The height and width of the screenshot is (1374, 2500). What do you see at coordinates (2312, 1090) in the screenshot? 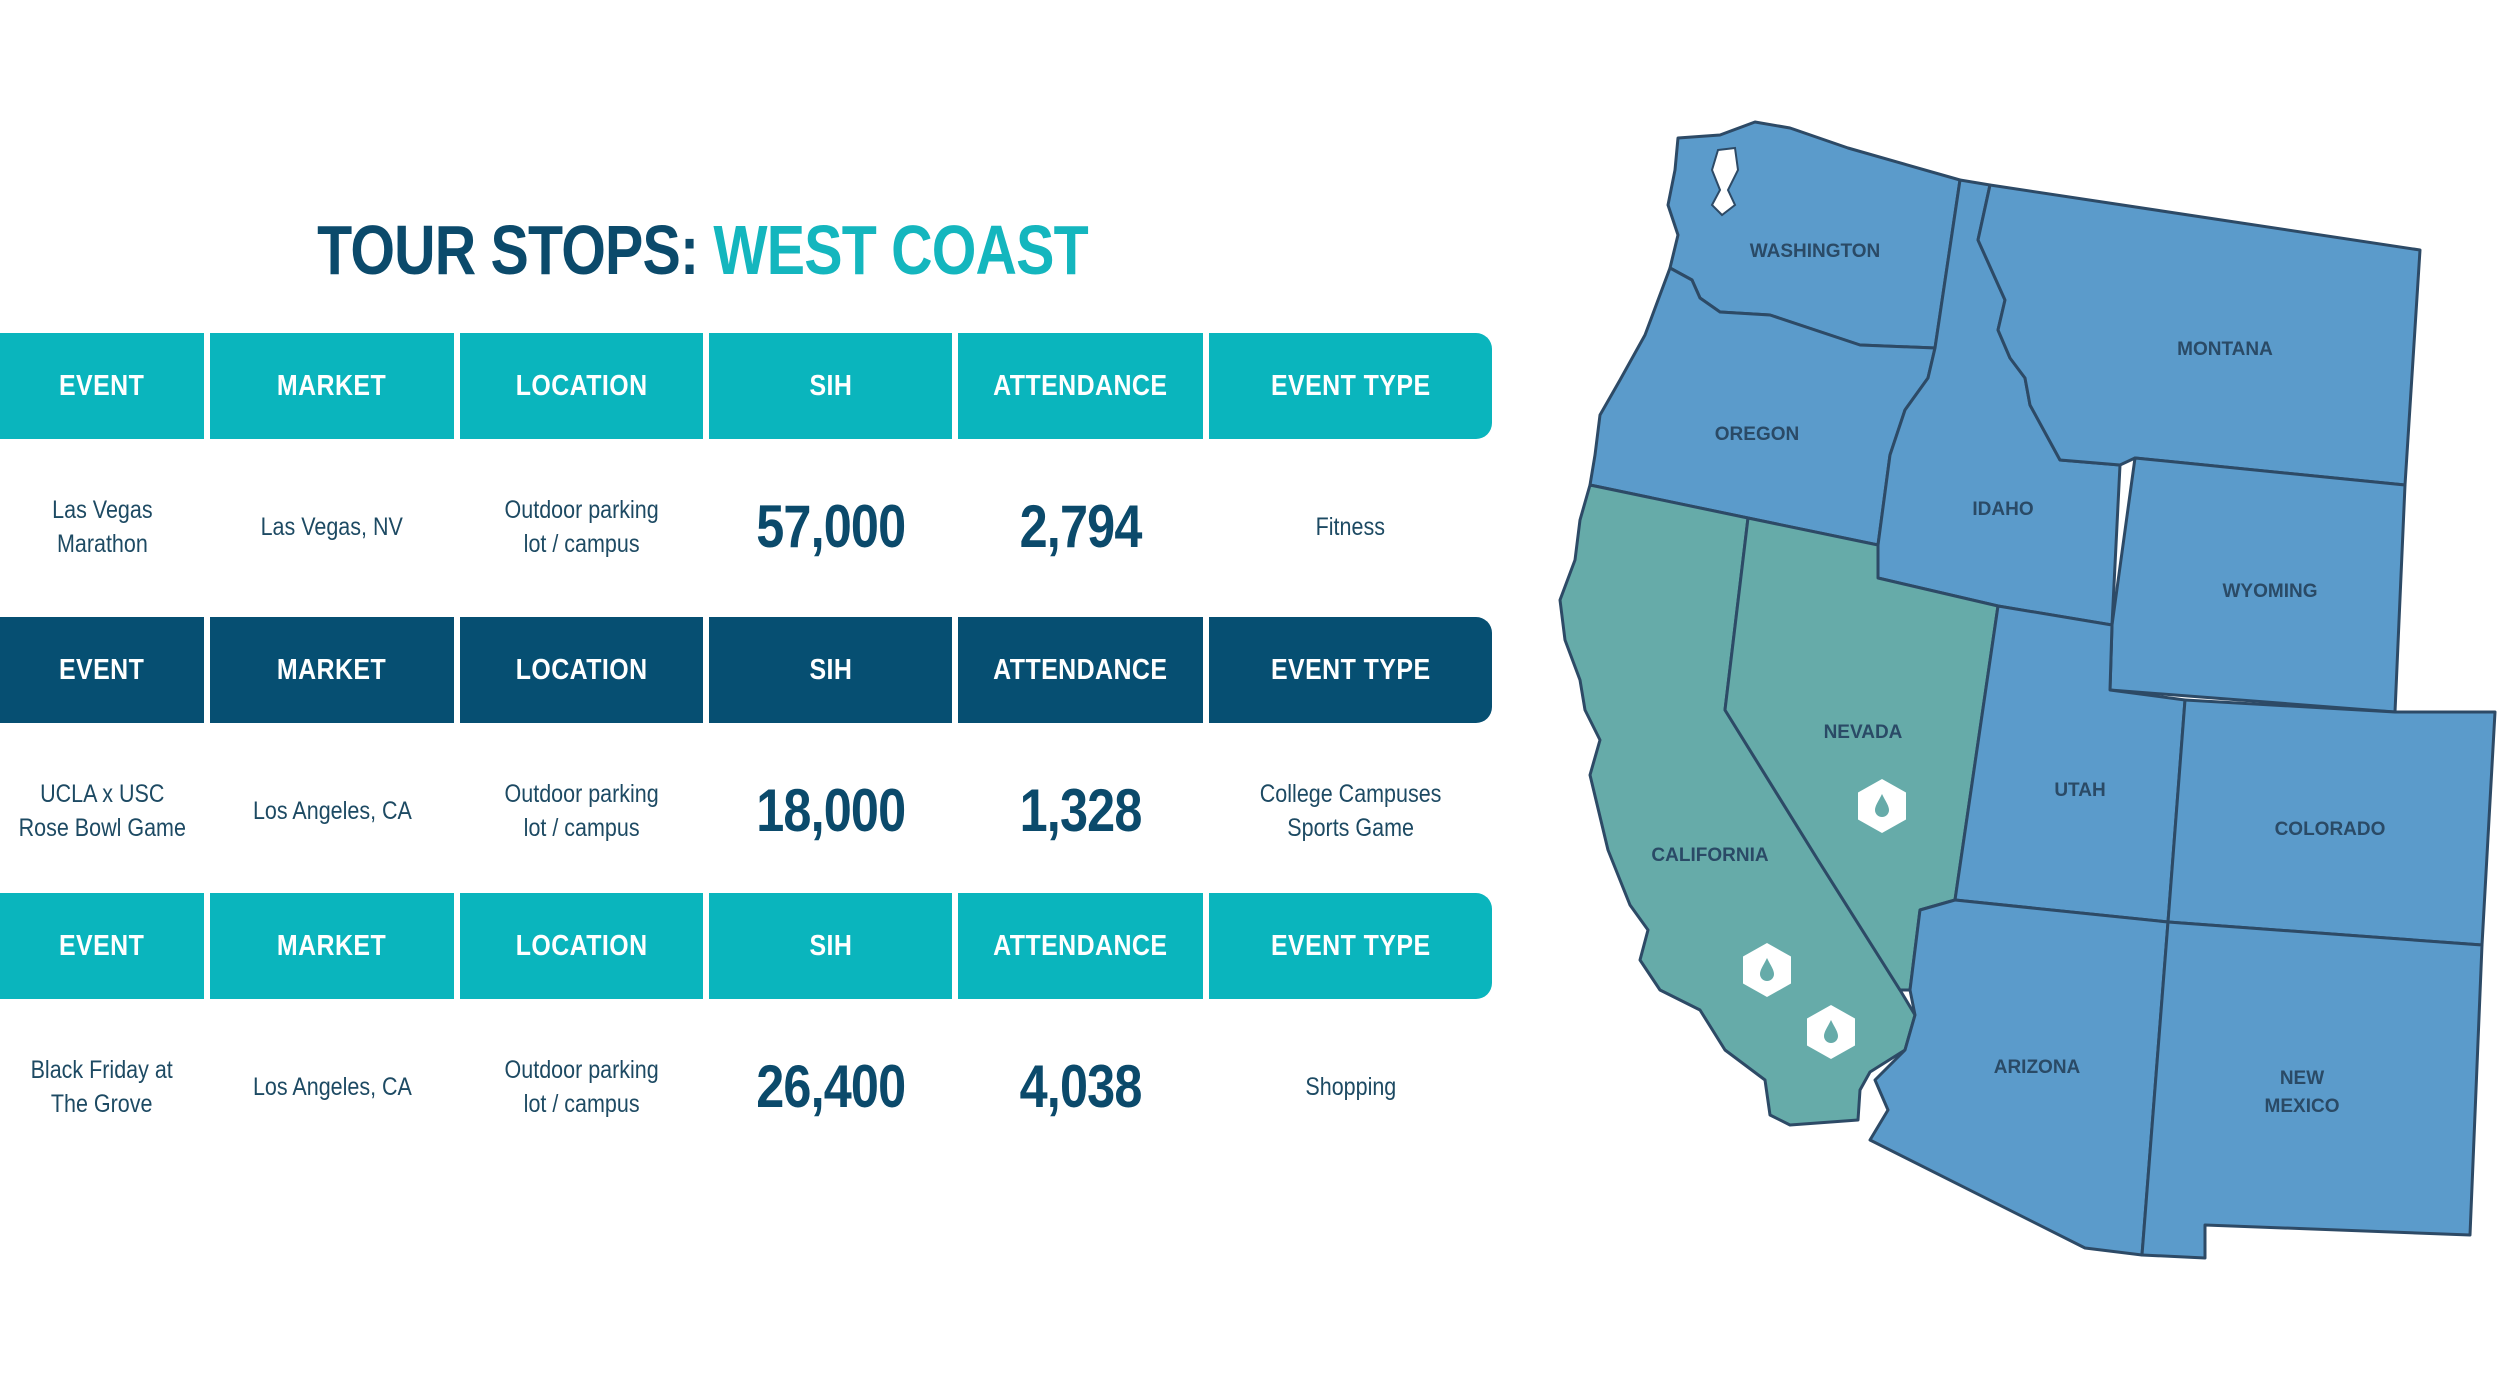
I see `state-new-mexico` at bounding box center [2312, 1090].